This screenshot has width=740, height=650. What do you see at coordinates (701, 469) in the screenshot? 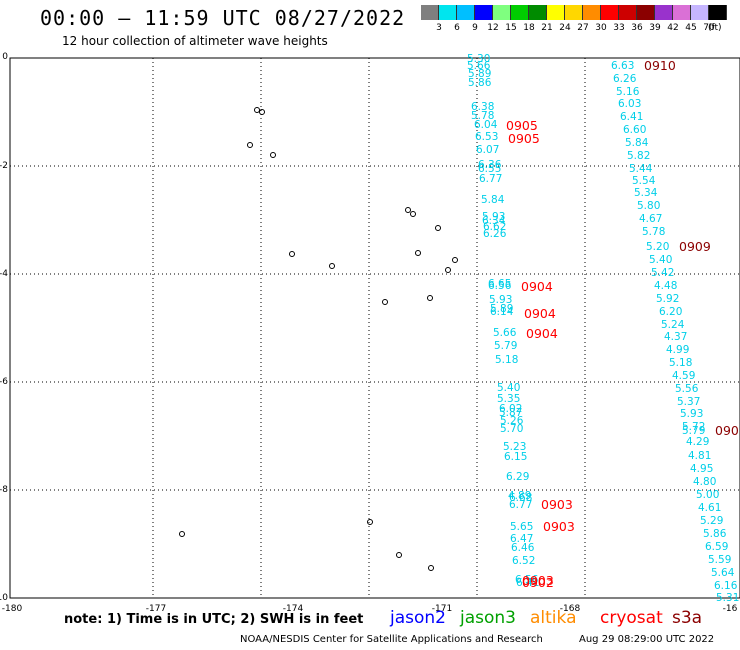
I see `wave-height-value: 4.95` at bounding box center [701, 469].